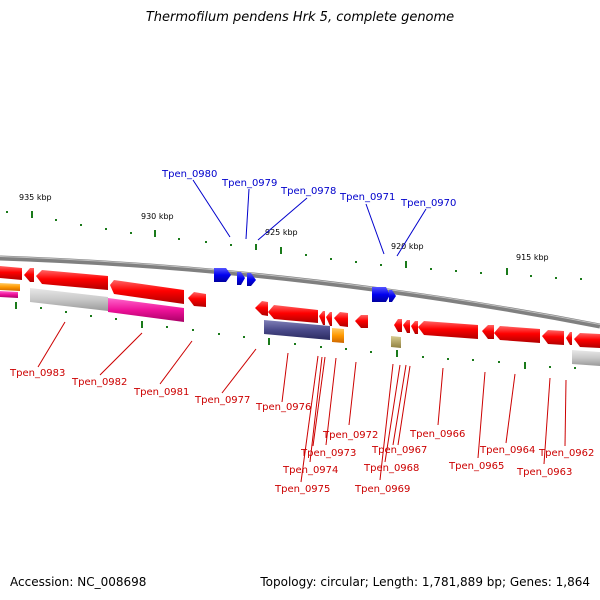 This screenshot has width=600, height=600. What do you see at coordinates (9, 294) in the screenshot?
I see `hit-pink-left` at bounding box center [9, 294].